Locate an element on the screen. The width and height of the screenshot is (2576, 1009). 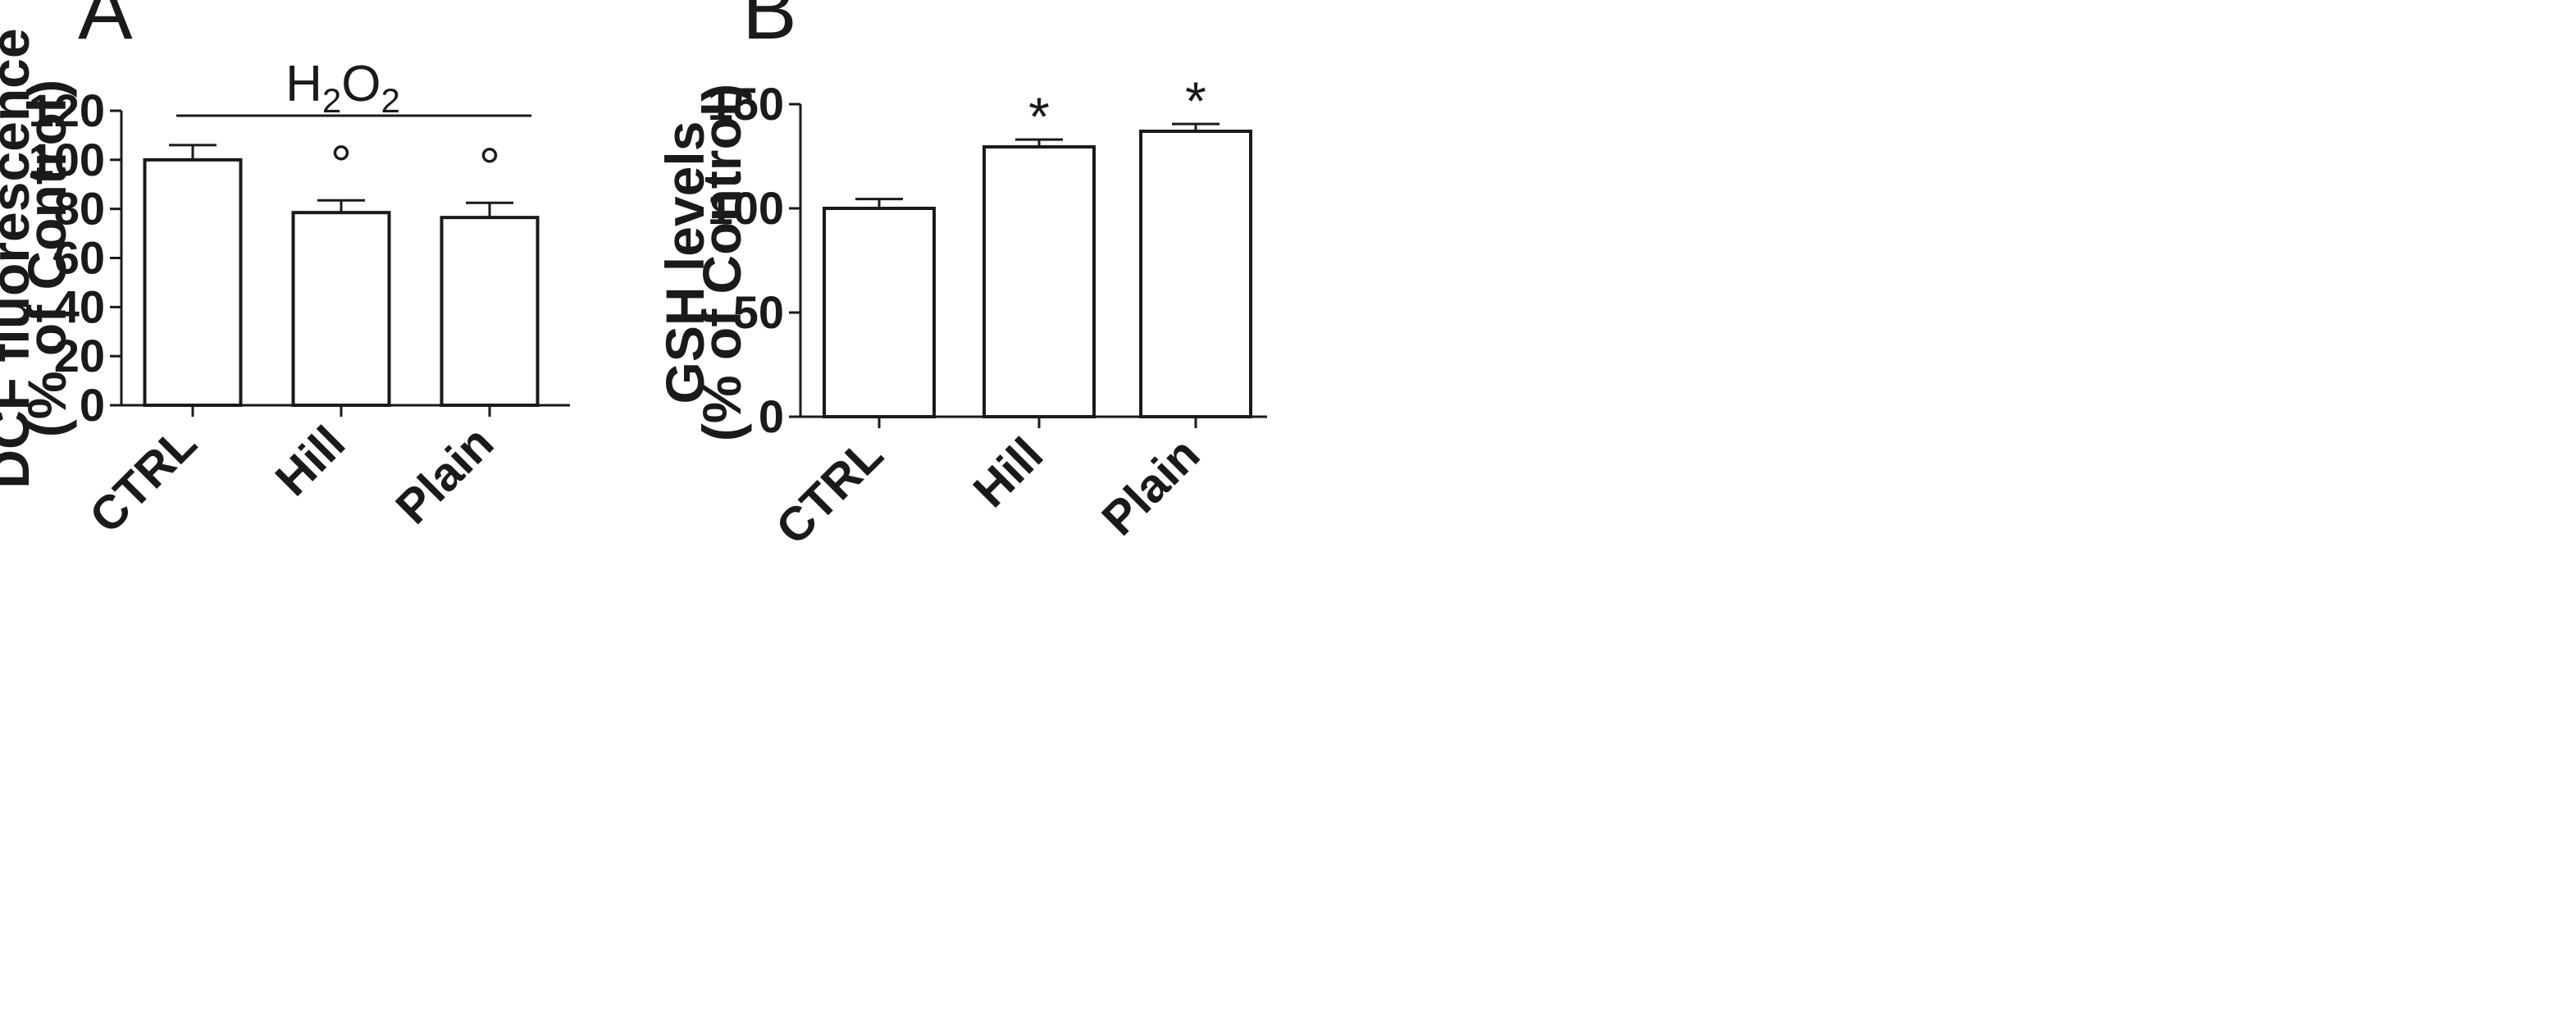
treatment-label-text: H is located at coordinates (303, 84).